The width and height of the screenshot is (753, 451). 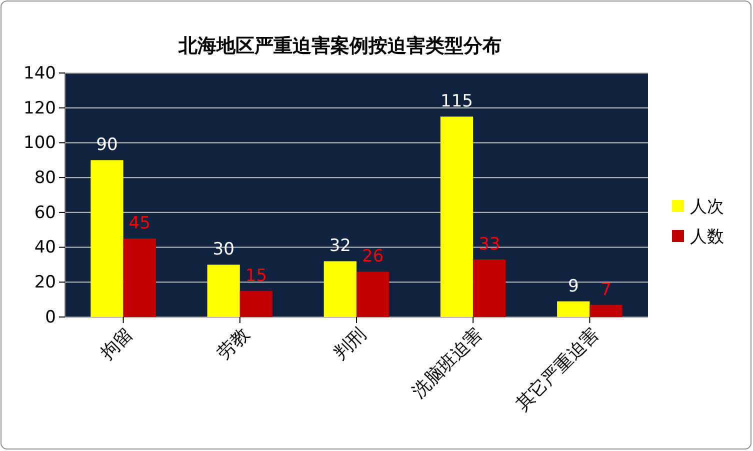 I want to click on x-tick-label: 洗脑班迫害, so click(x=447, y=363).